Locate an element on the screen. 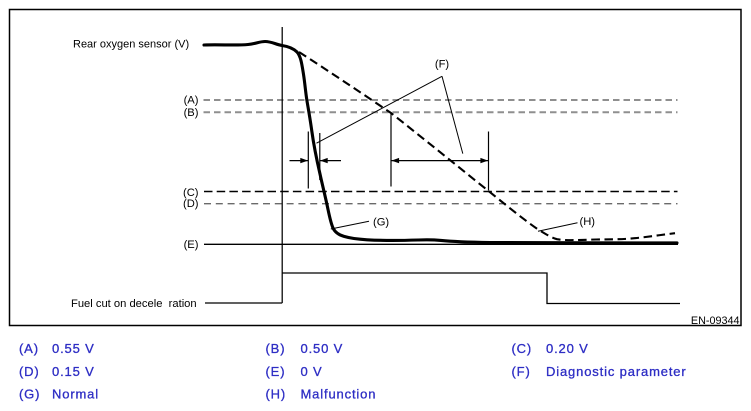  svg-text: Rear oxygen sensor (V) is located at coordinates (131, 44).